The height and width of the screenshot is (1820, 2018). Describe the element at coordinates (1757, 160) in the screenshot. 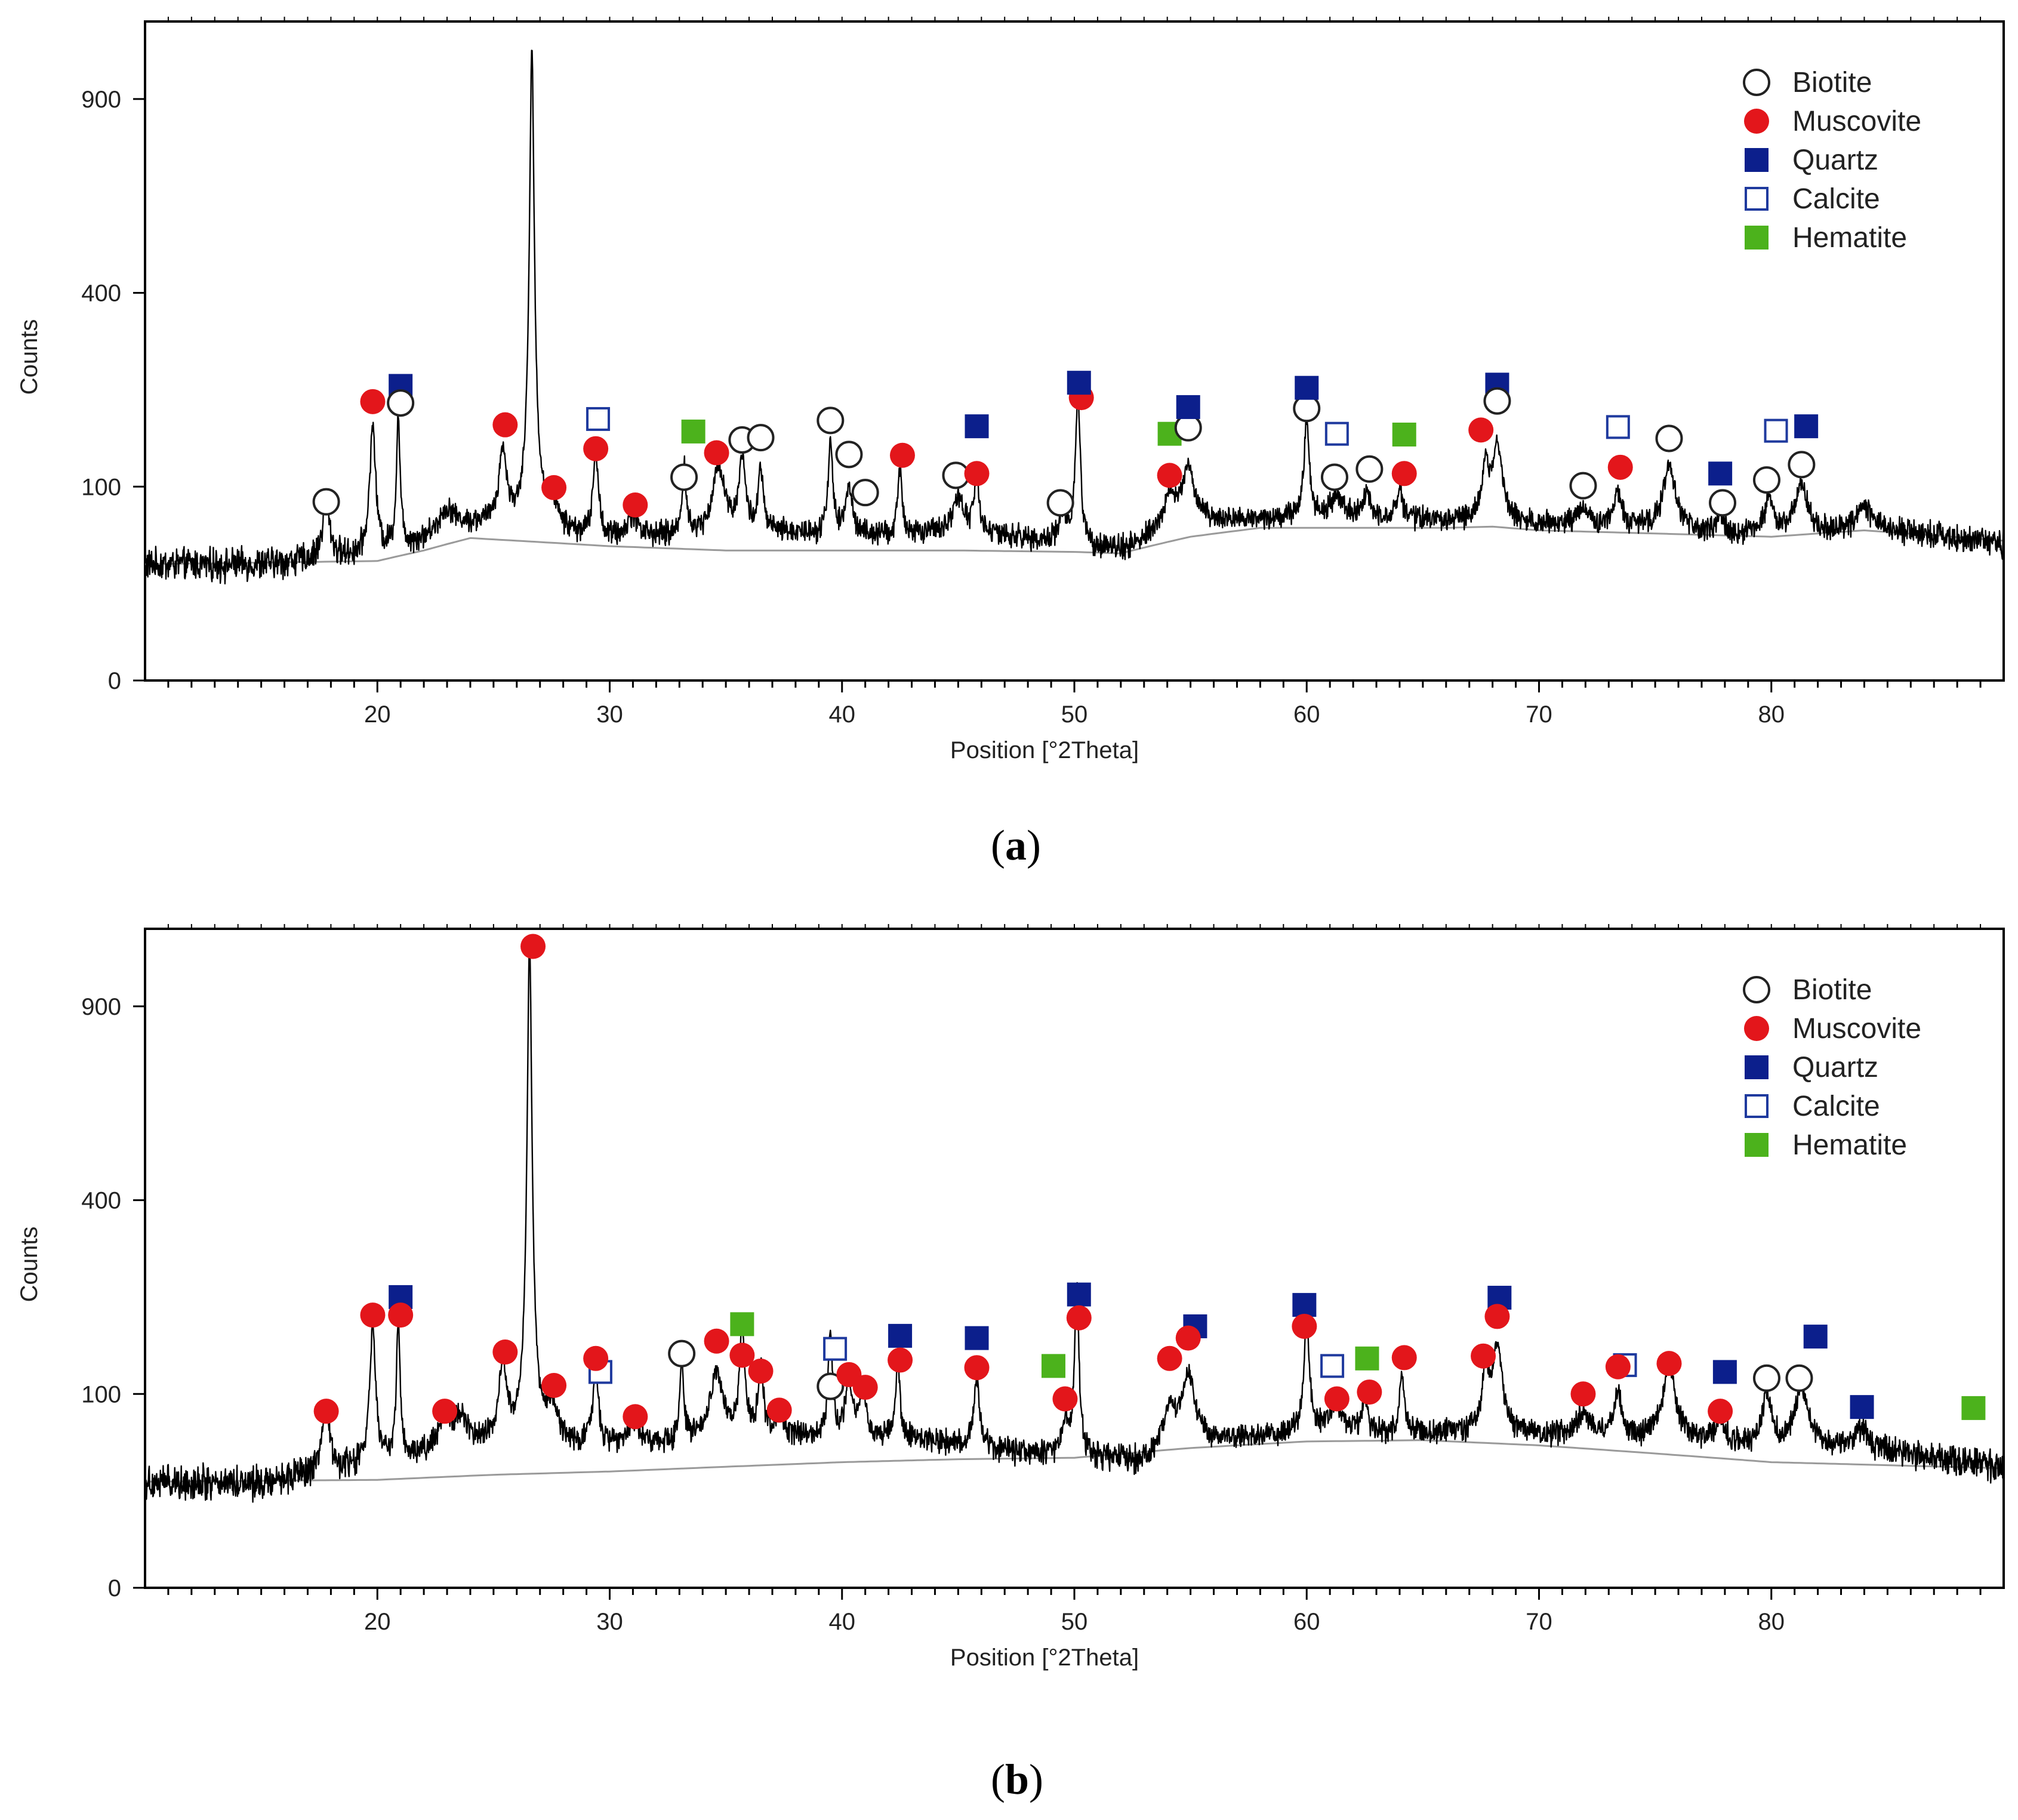

I see `legend-symbol-quartz` at that location.